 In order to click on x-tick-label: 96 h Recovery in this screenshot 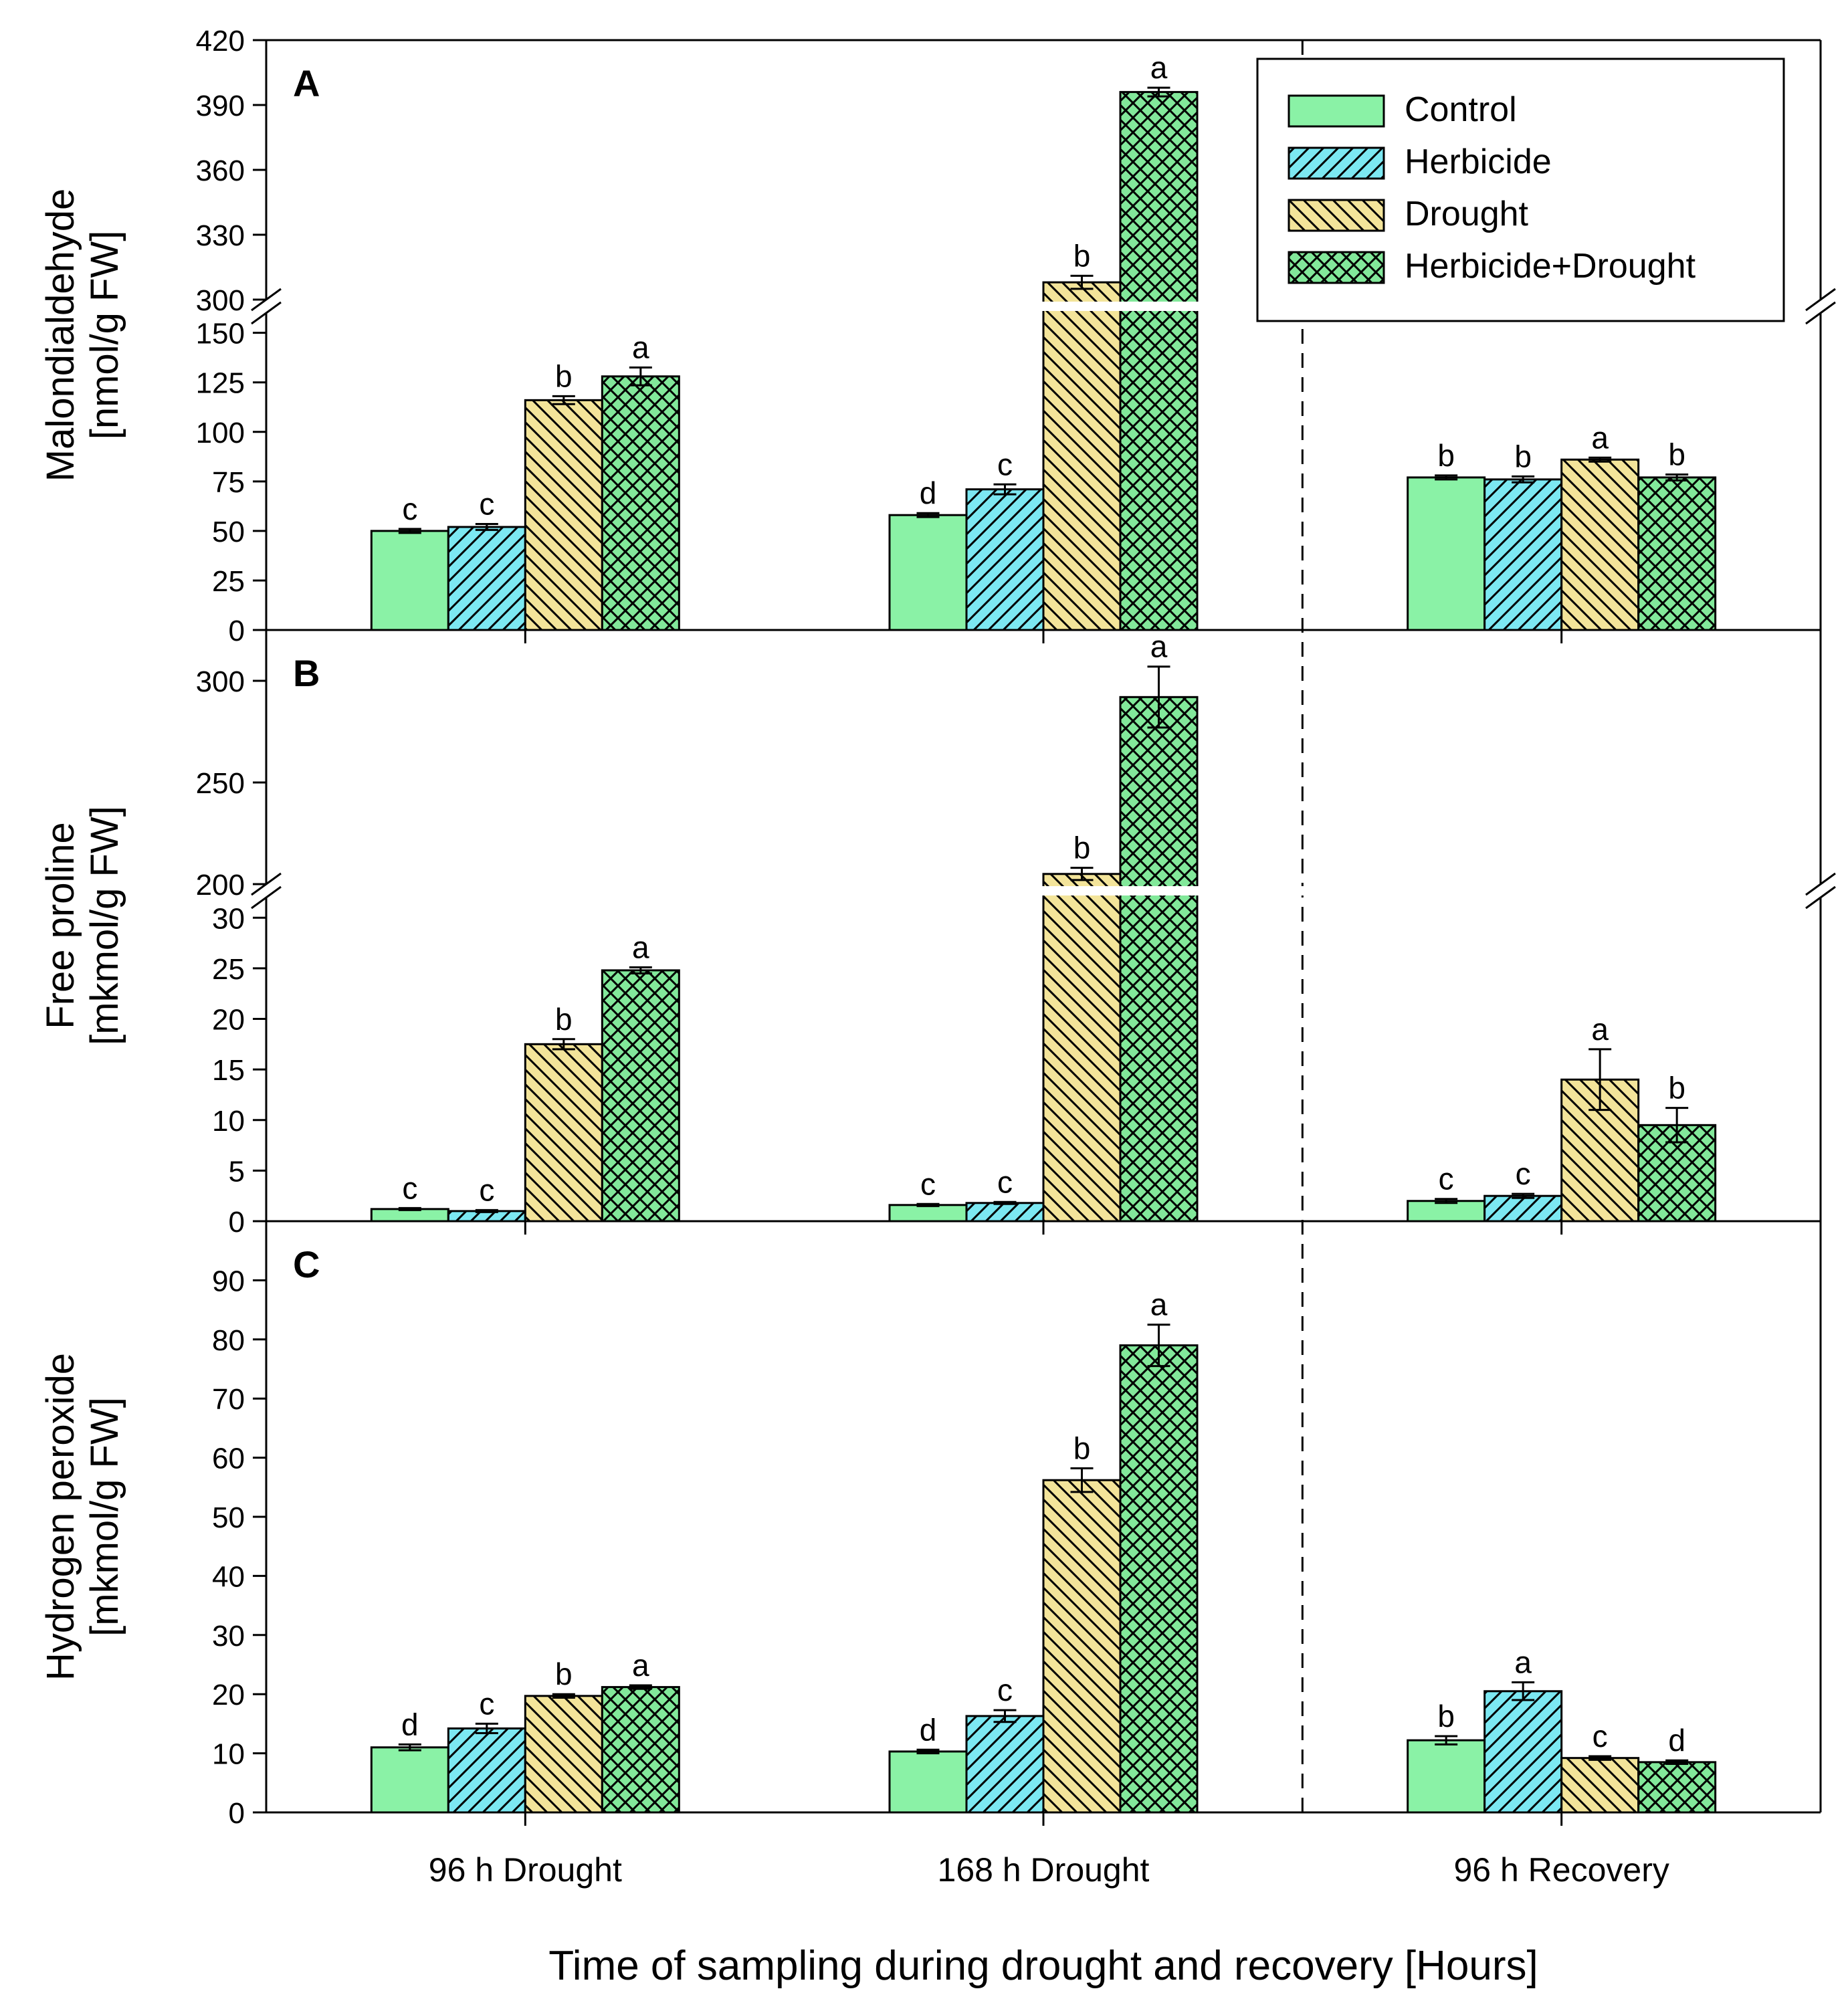, I will do `click(1561, 1870)`.